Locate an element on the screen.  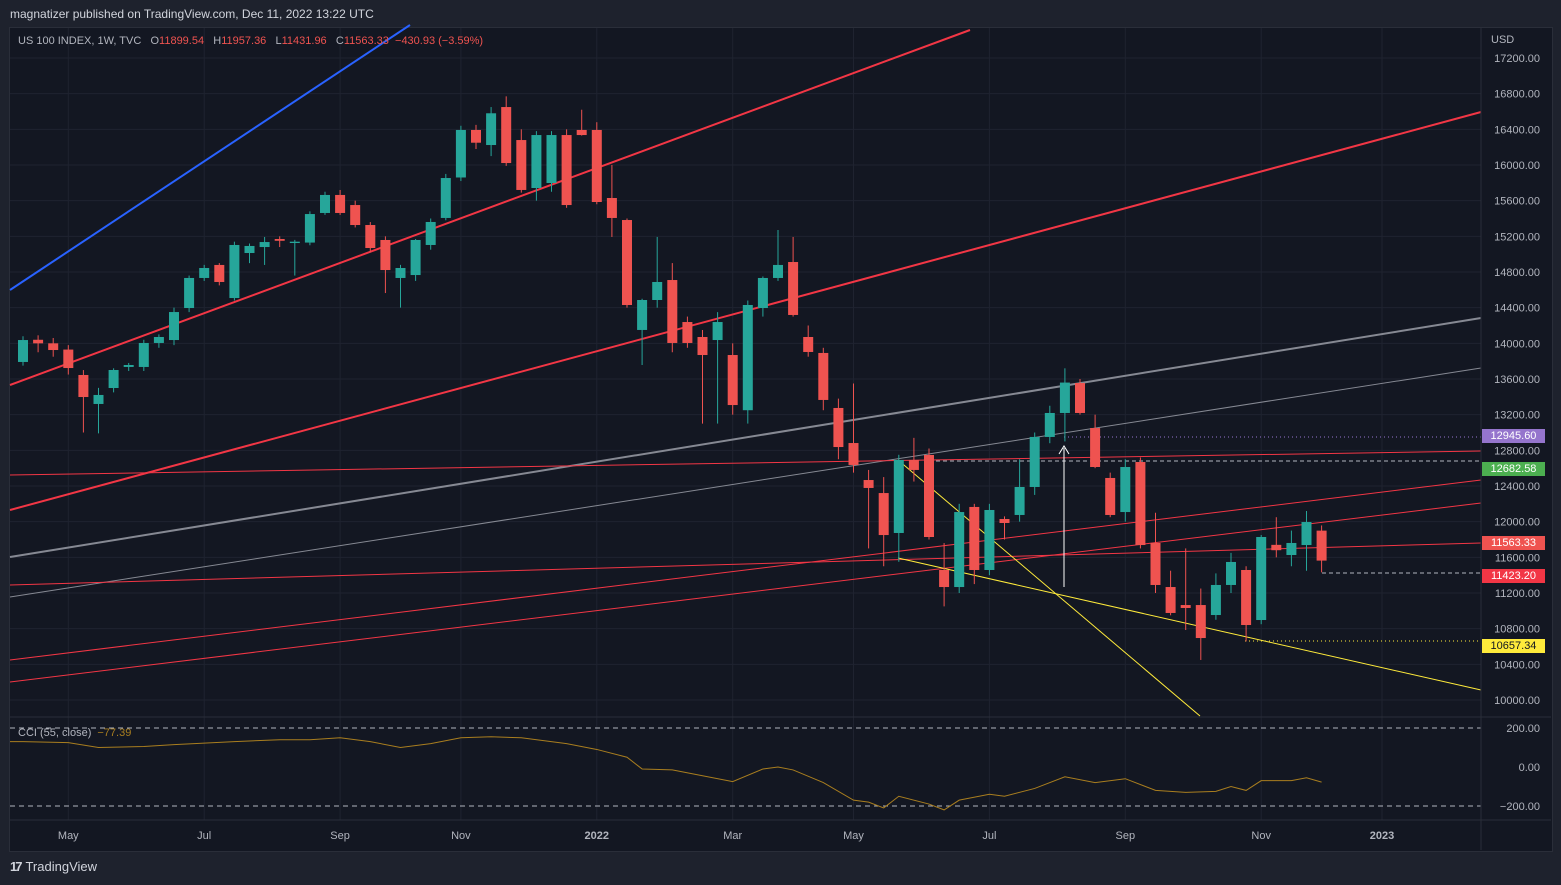
price-tick: 14000.00 is located at coordinates (1517, 344).